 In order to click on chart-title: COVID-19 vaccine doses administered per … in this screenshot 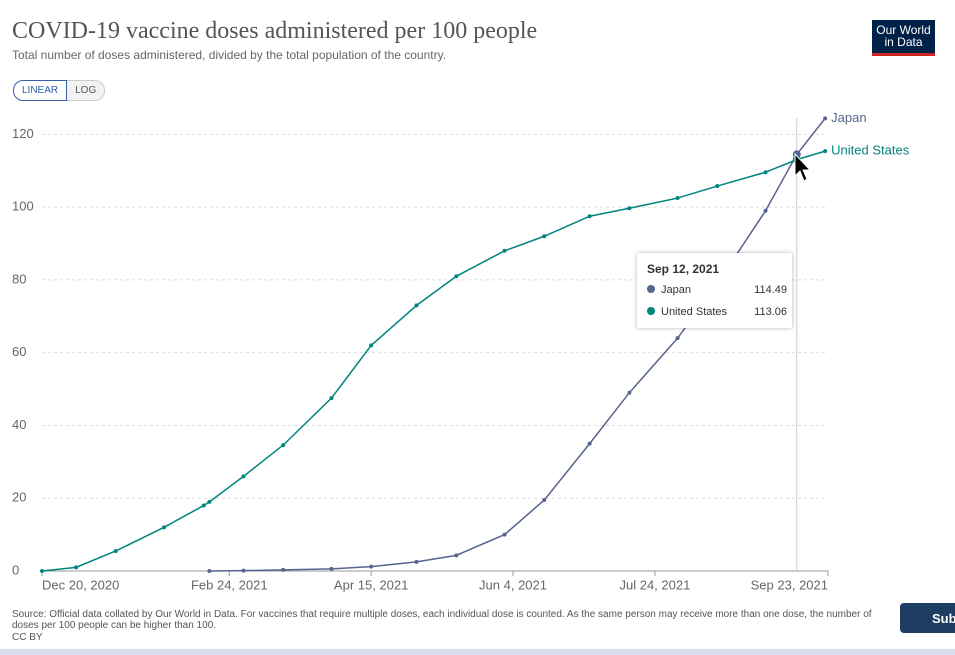, I will do `click(275, 31)`.